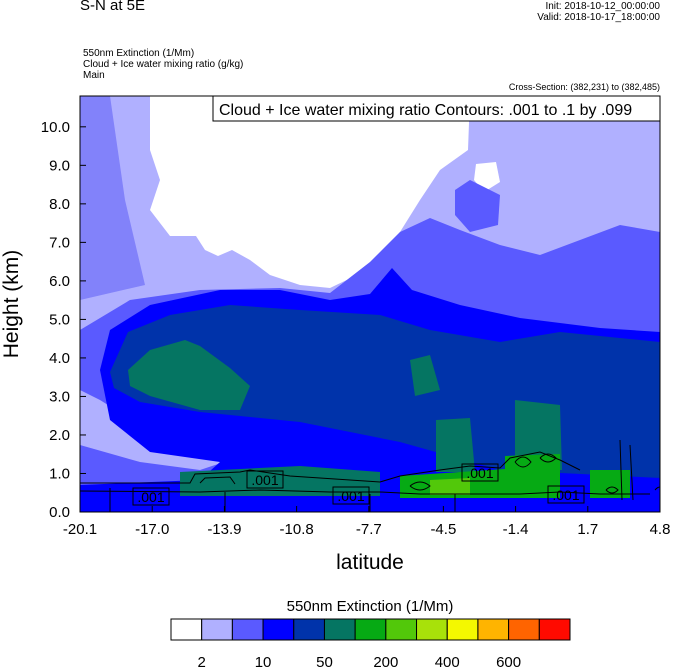 The image size is (674, 668). What do you see at coordinates (59, 435) in the screenshot?
I see `y-tick-label: 2.0` at bounding box center [59, 435].